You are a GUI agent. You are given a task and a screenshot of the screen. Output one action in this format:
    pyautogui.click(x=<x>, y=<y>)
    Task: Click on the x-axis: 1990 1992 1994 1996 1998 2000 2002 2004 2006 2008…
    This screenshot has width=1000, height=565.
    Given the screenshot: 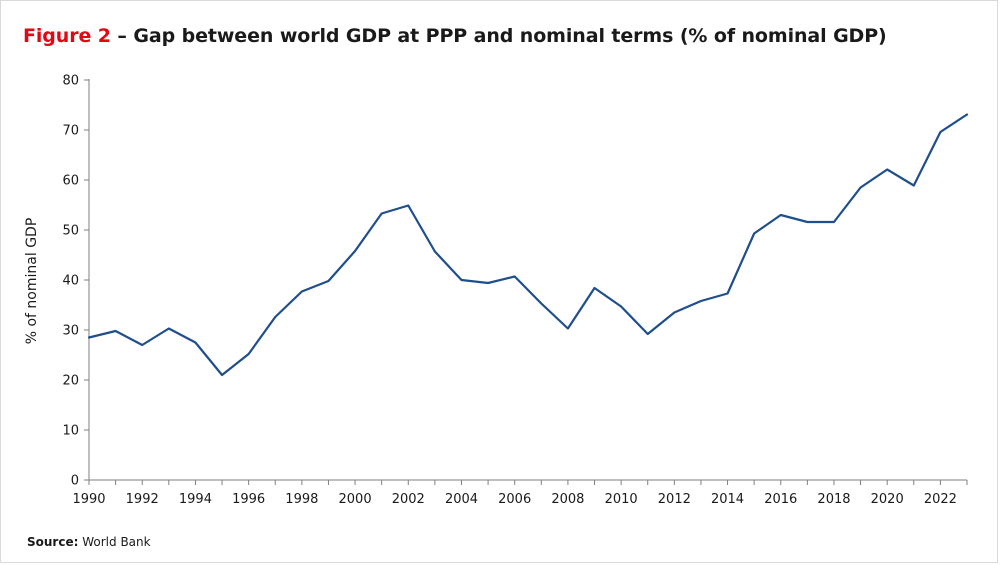 What is the action you would take?
    pyautogui.click(x=520, y=493)
    